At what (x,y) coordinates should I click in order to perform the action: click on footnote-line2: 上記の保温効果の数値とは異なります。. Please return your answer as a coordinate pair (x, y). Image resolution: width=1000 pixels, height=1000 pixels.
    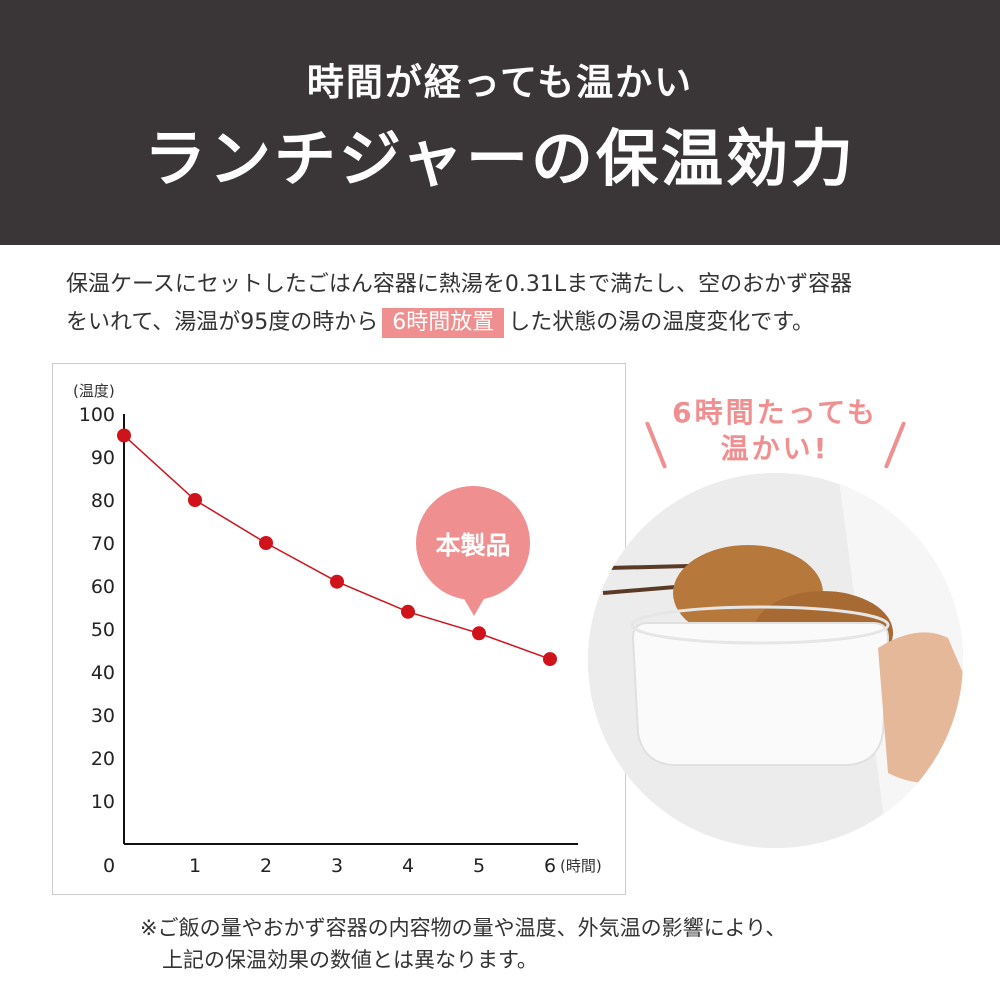
    Looking at the image, I should click on (350, 960).